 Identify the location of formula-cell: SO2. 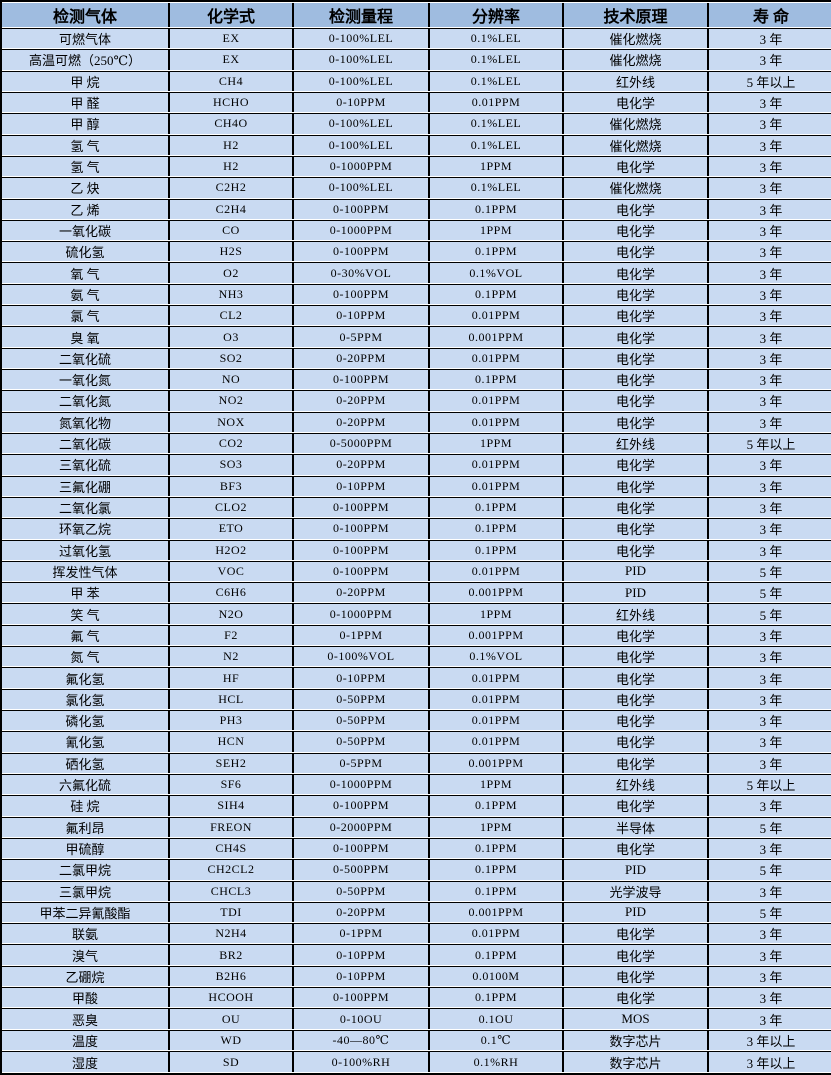
(232, 357).